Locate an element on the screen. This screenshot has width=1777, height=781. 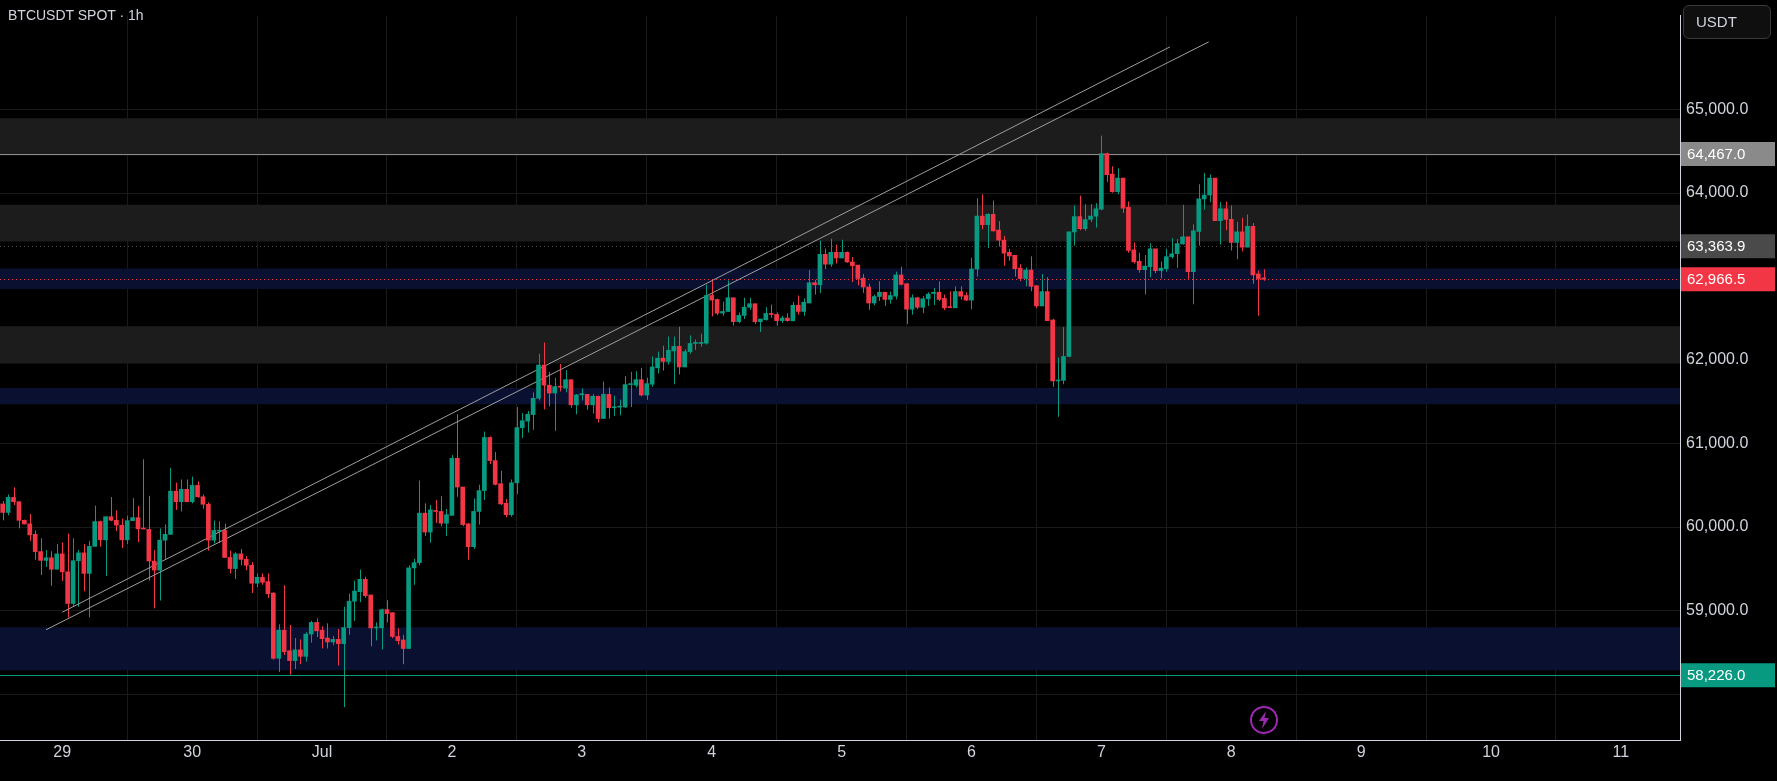
x-tick-label: 5 is located at coordinates (842, 752).